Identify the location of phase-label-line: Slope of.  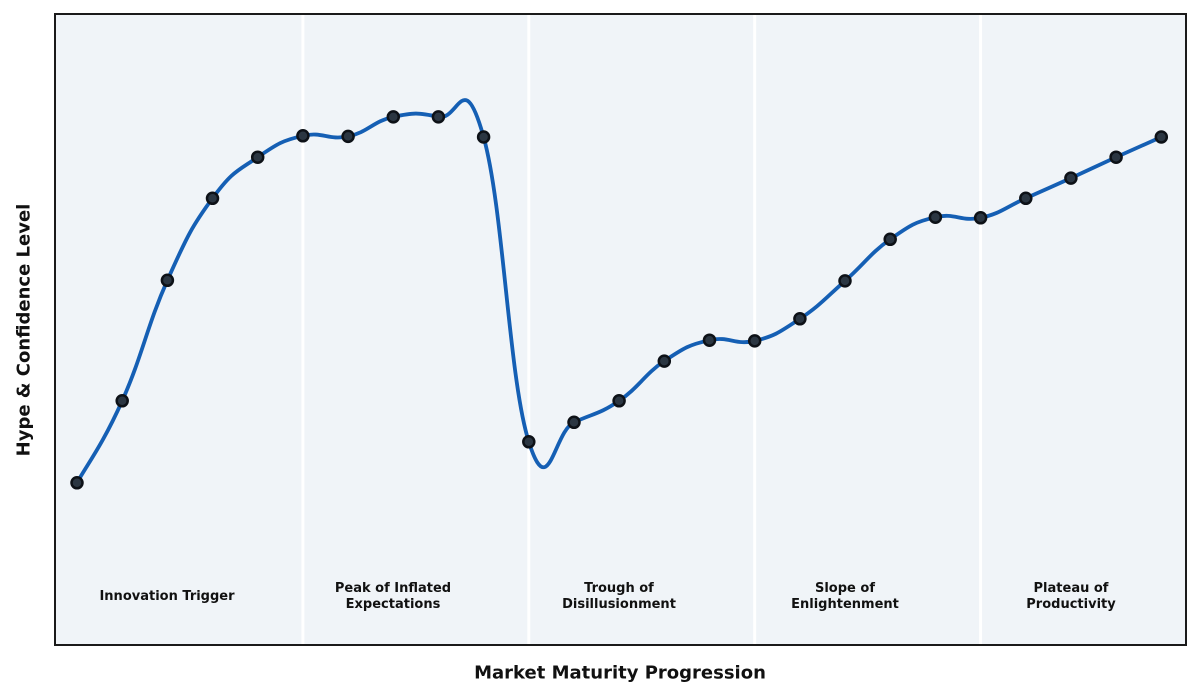
(844, 588).